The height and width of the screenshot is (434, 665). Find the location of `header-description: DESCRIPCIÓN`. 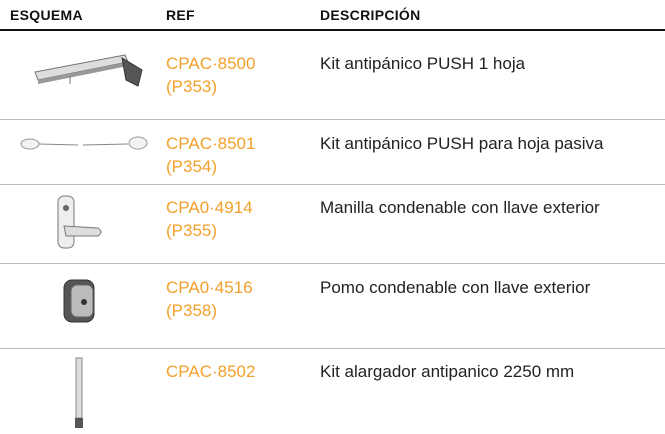

header-description: DESCRIPCIÓN is located at coordinates (370, 15).